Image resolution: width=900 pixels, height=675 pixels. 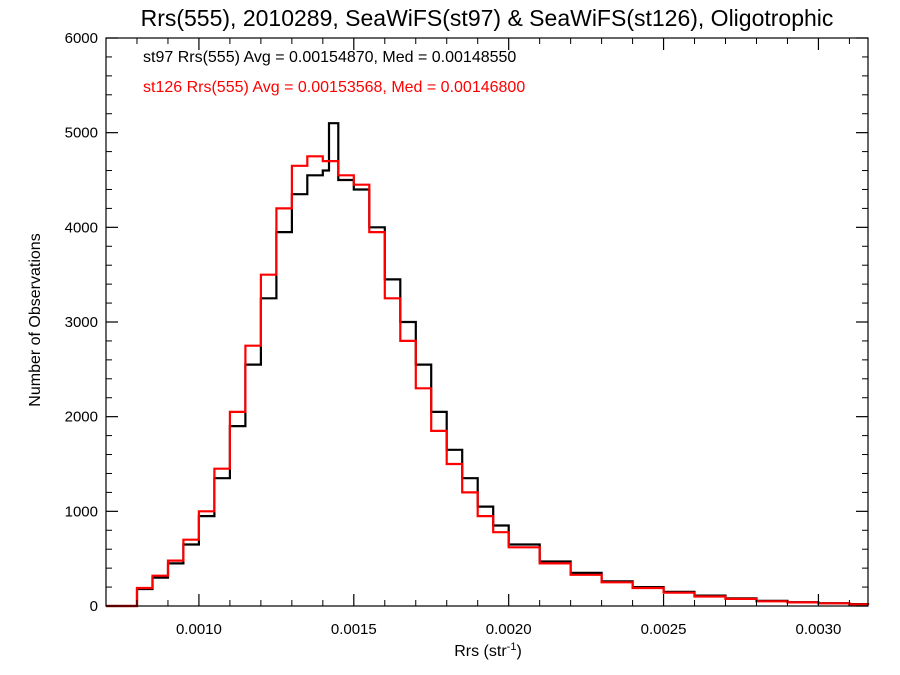 I want to click on x-axis-label-close: ), so click(x=518, y=651).